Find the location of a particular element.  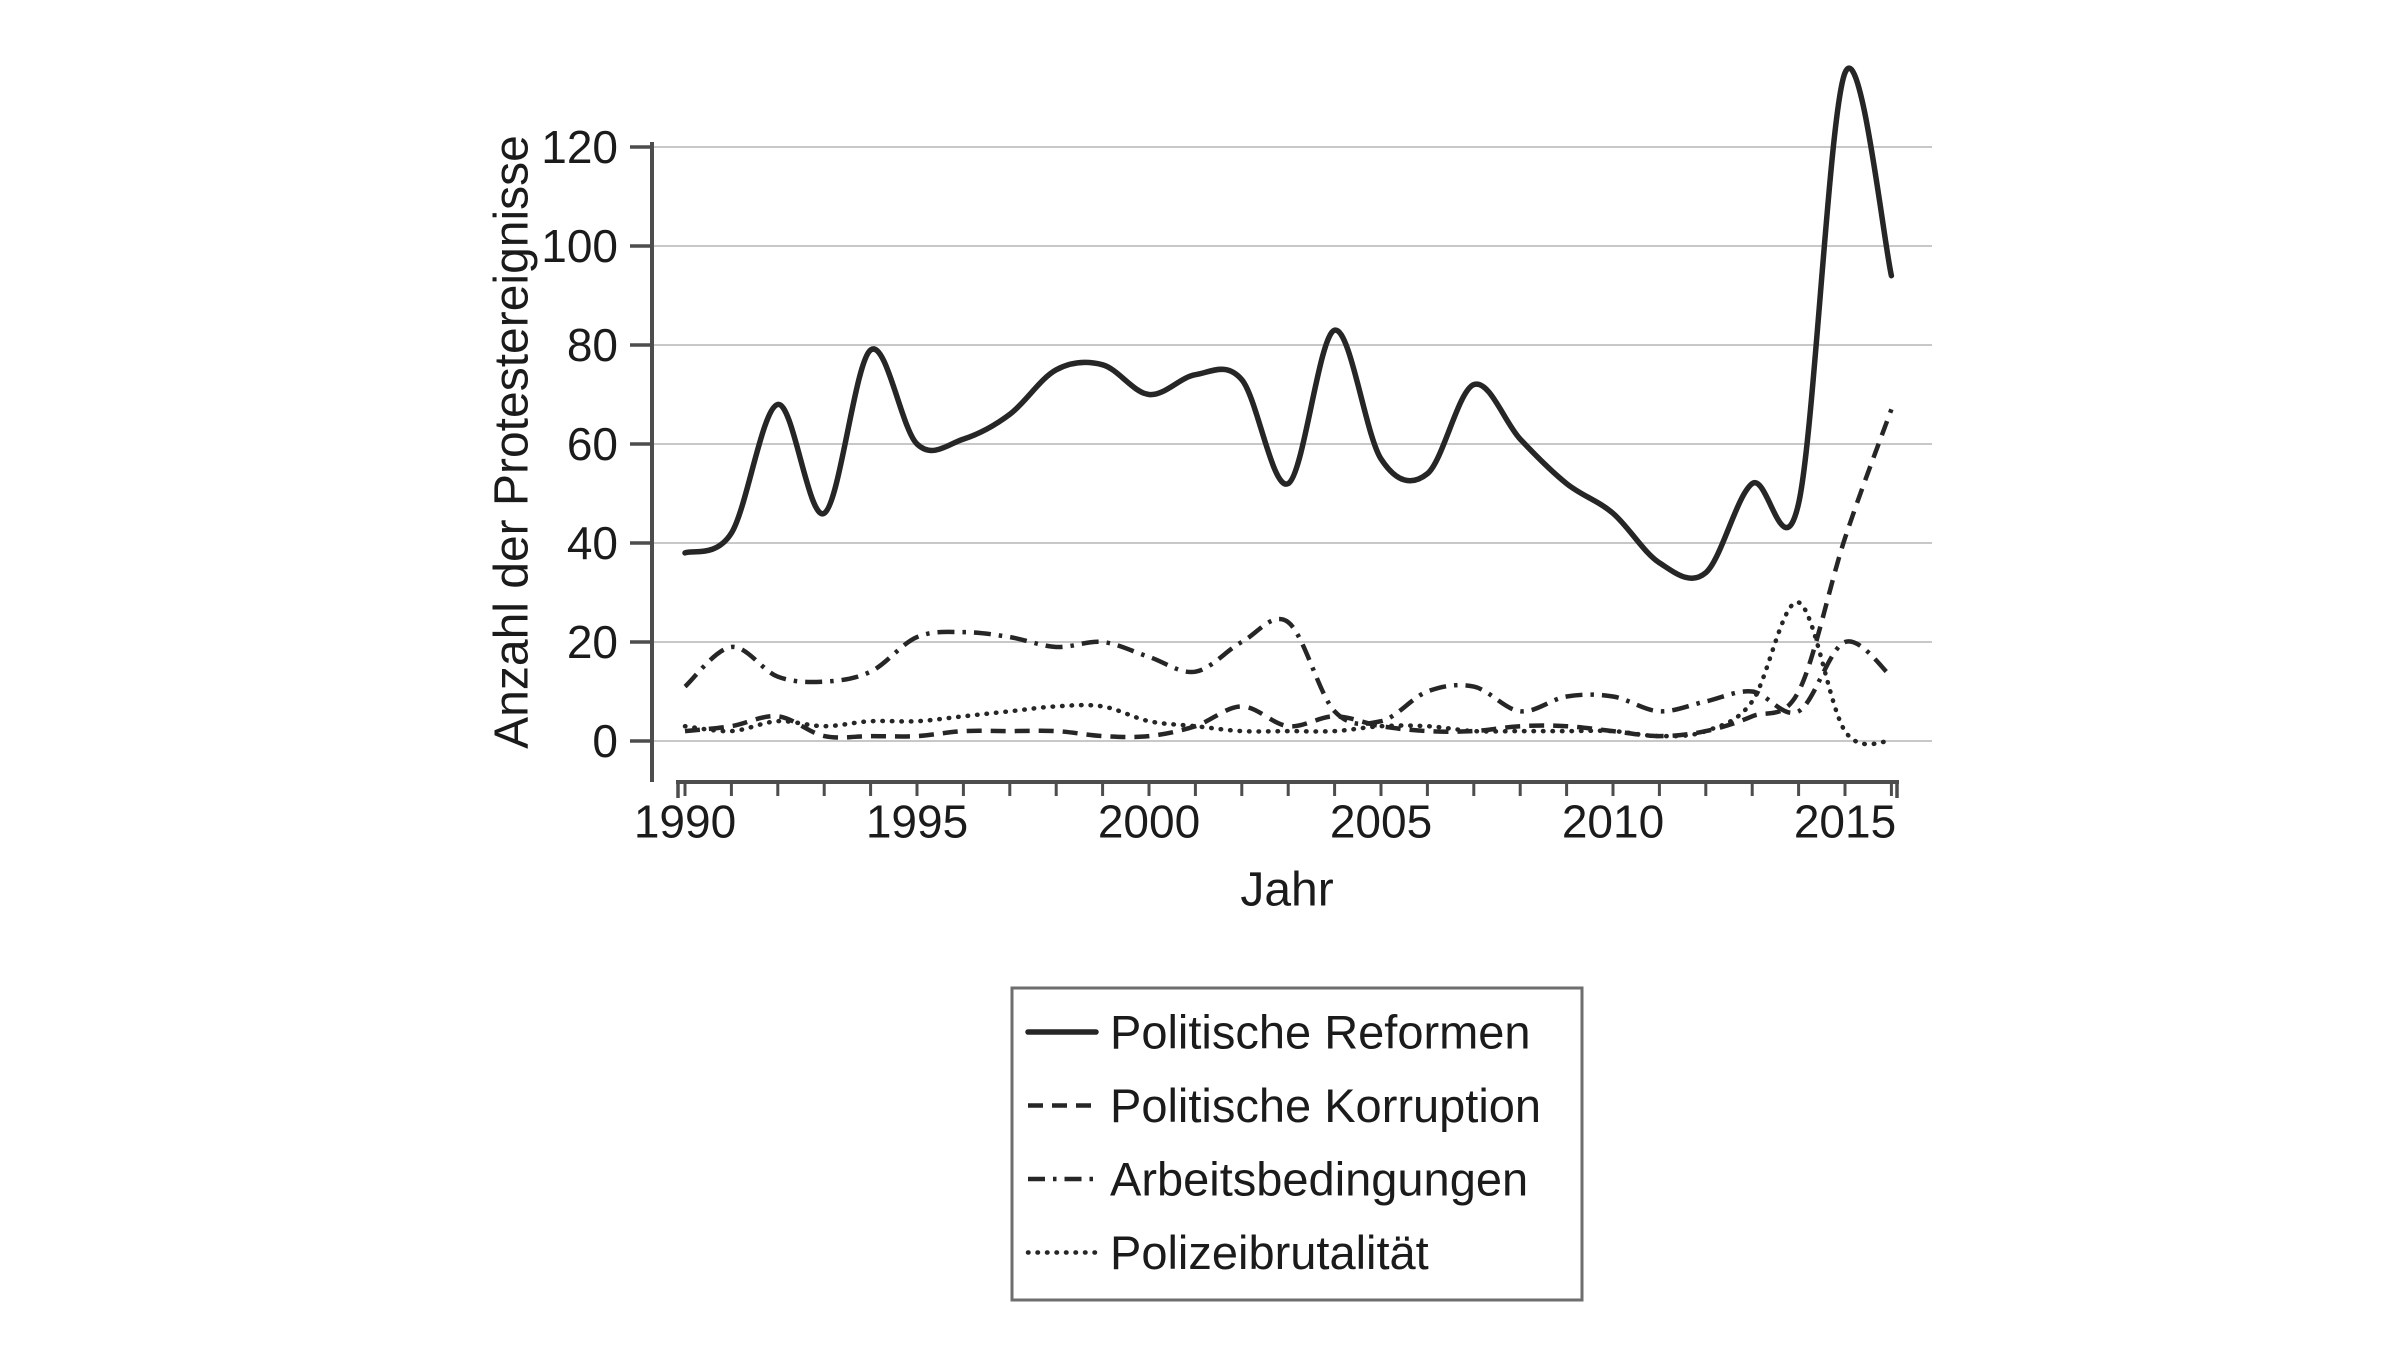

legend-label: Politische Reformen is located at coordinates (1320, 1032).